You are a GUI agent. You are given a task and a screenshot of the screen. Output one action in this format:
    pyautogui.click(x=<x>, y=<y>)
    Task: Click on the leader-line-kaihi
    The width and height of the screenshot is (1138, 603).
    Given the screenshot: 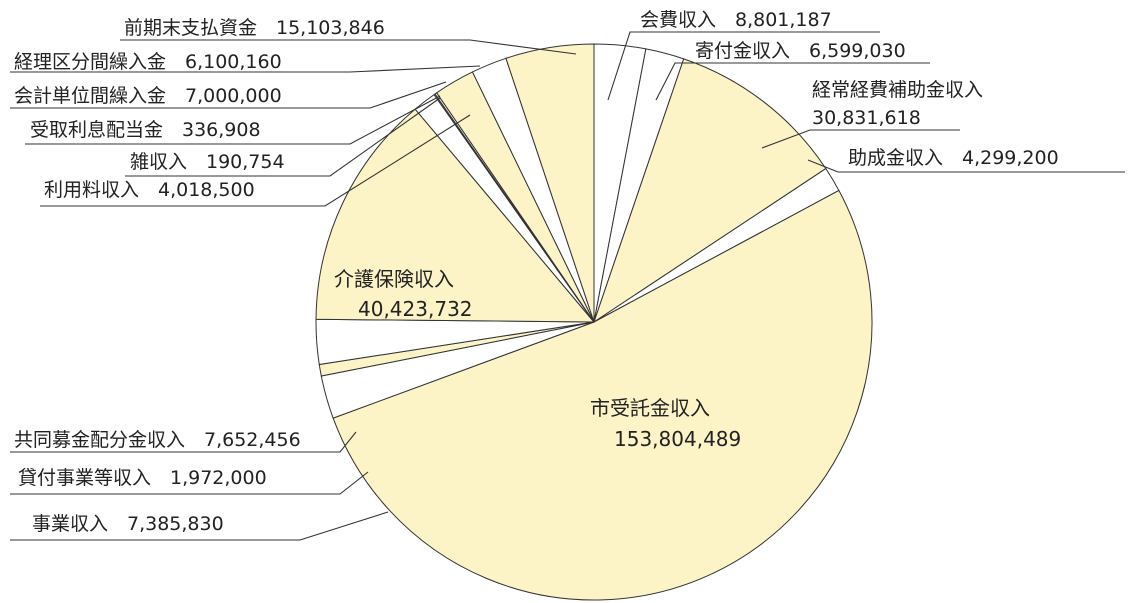 What is the action you would take?
    pyautogui.click(x=743, y=66)
    